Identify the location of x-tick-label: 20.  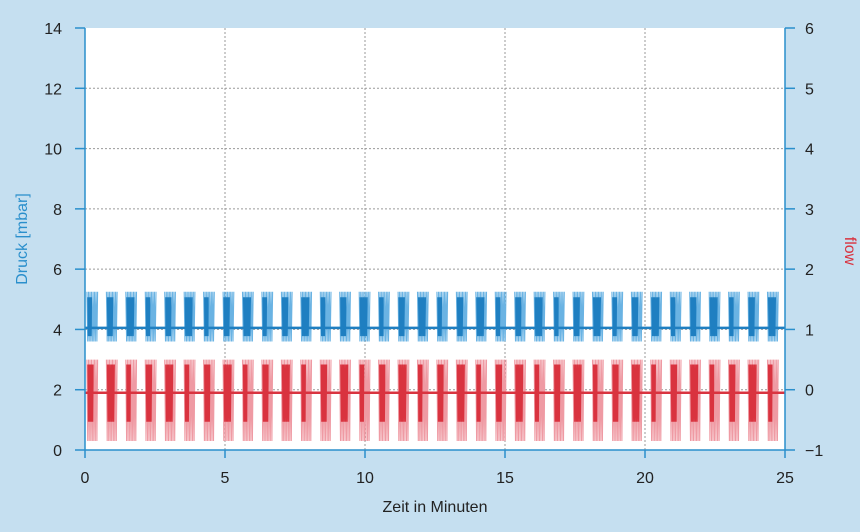
(645, 478).